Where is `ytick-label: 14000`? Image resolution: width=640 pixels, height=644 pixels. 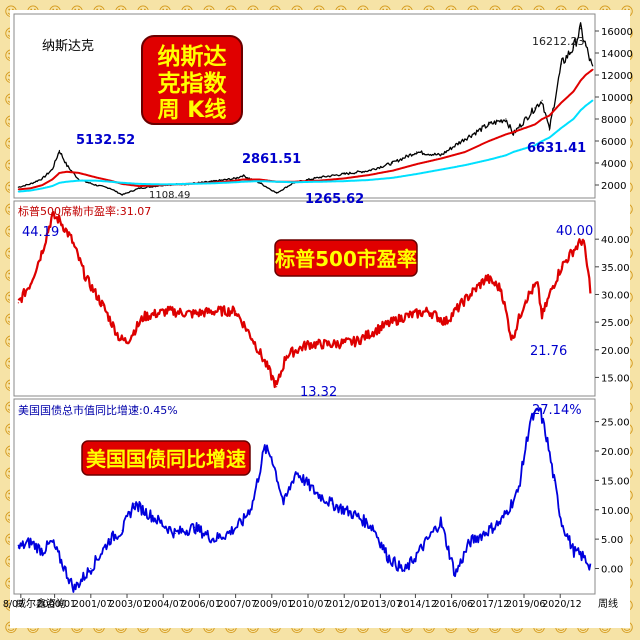 ytick-label: 14000 is located at coordinates (617, 54).